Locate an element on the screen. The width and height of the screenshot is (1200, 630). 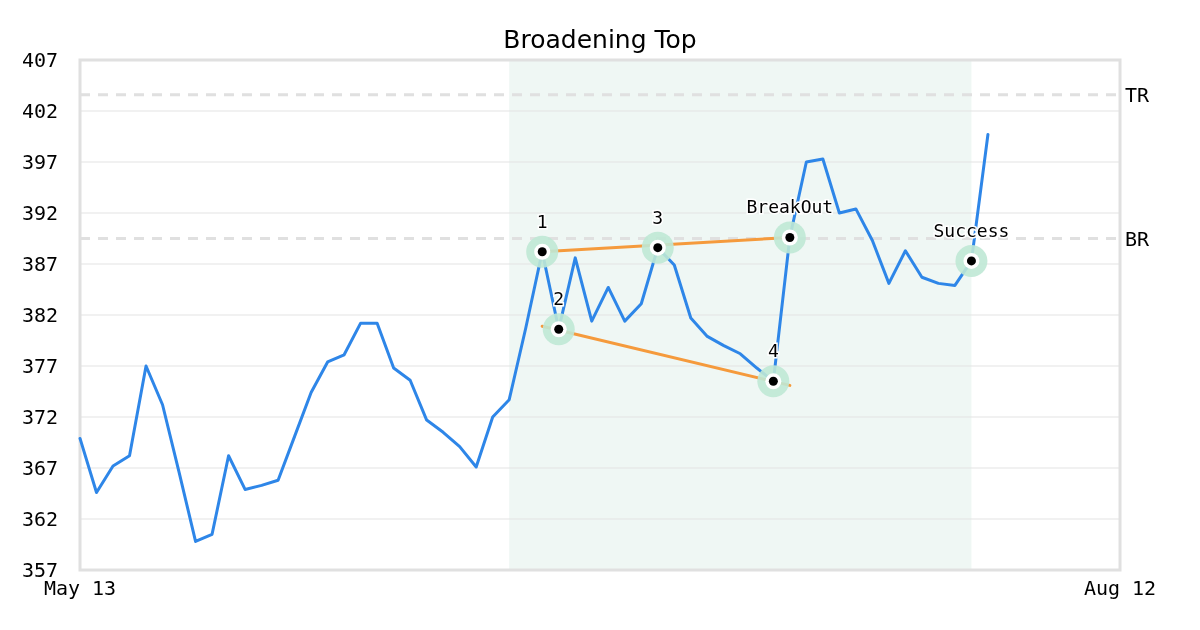
x-tick-label: Aug 12 is located at coordinates (1120, 588).